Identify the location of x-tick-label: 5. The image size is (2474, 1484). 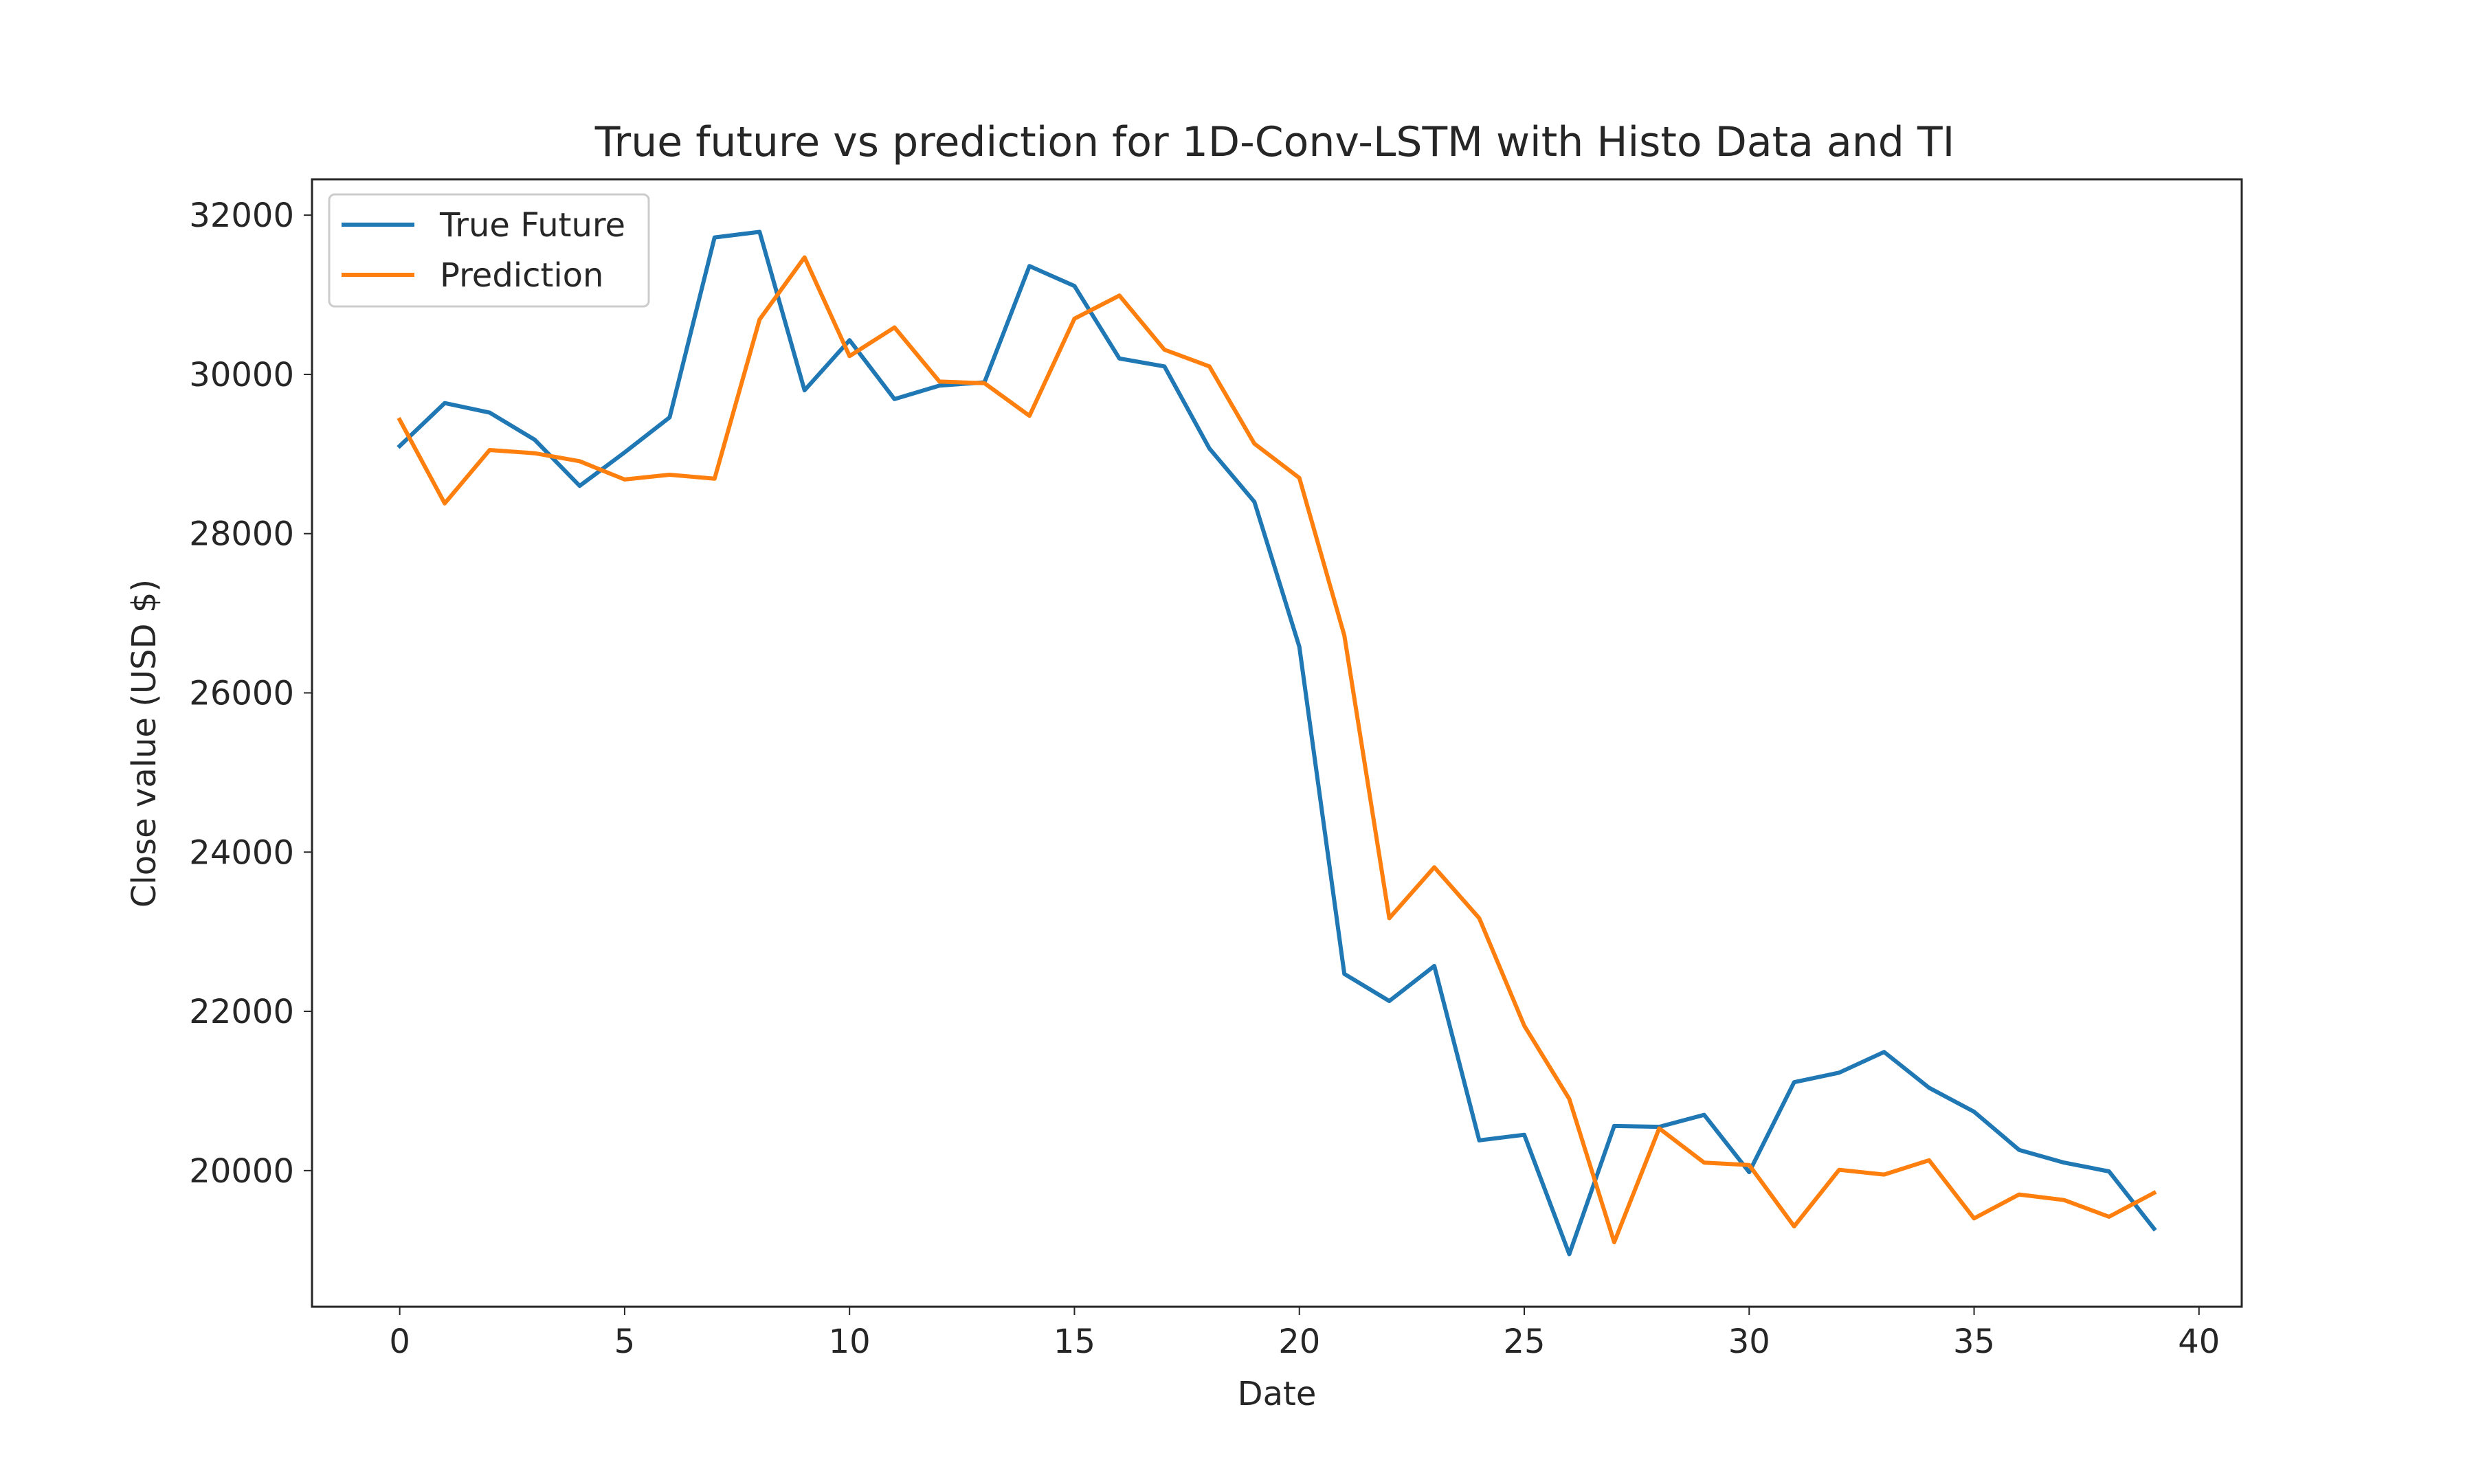
(625, 1342).